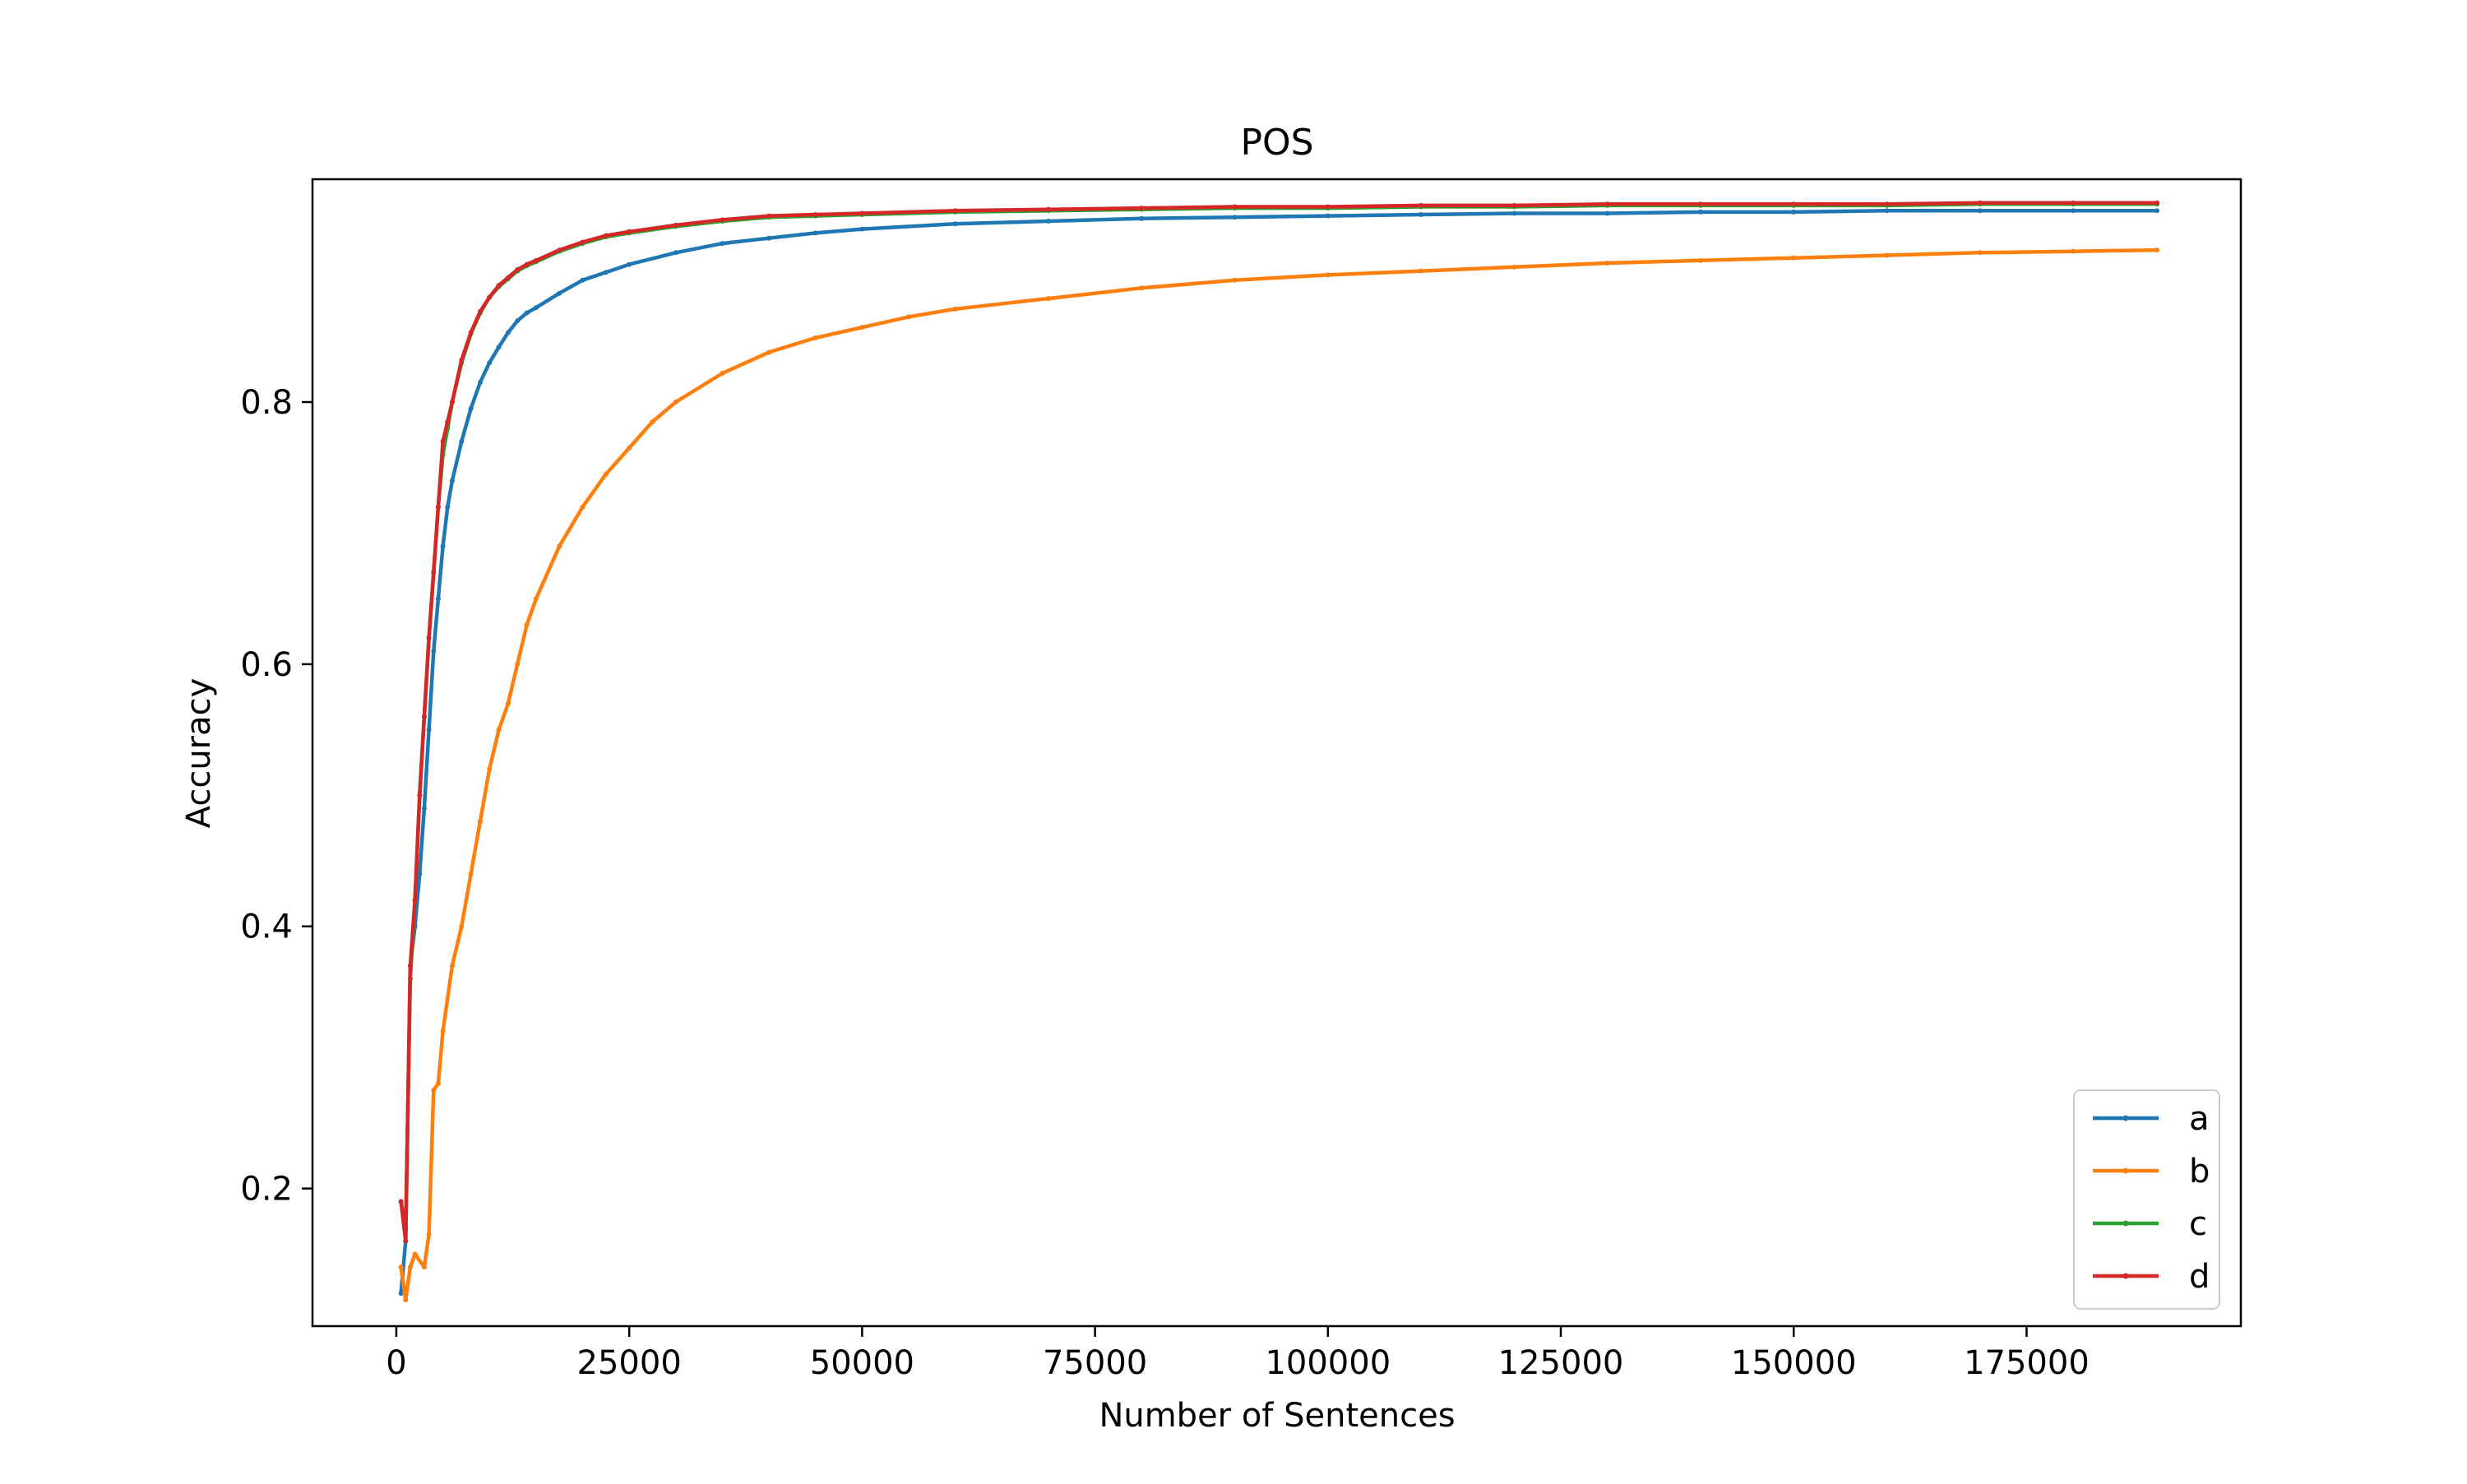 This screenshot has height=1484, width=2467. I want to click on legend-marker-b, so click(2126, 1171).